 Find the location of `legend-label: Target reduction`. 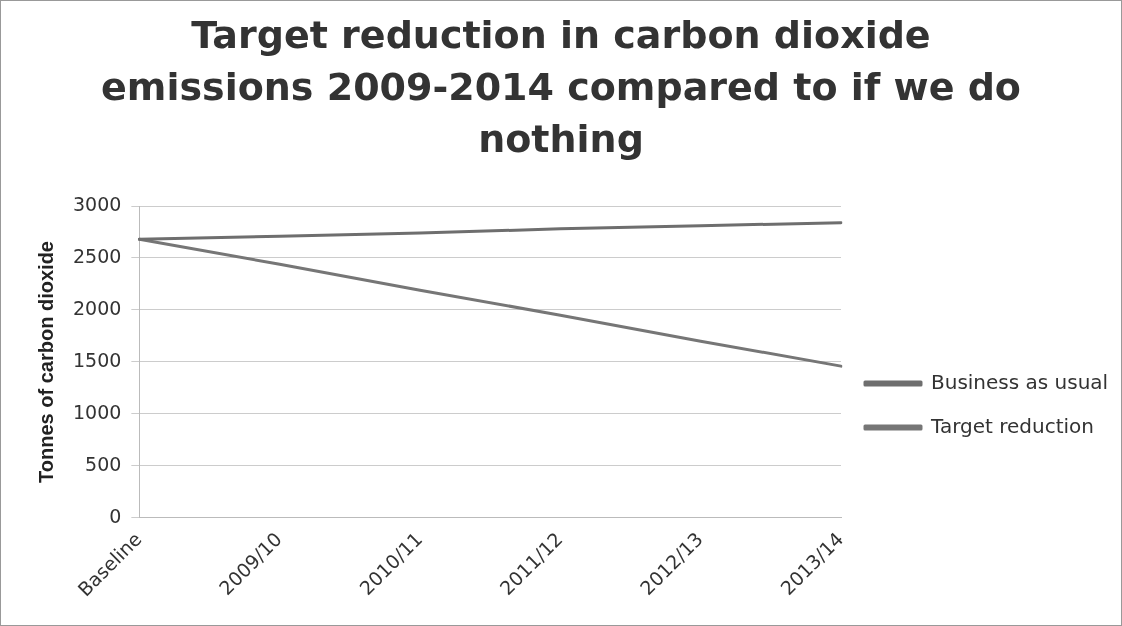

legend-label: Target reduction is located at coordinates (1012, 425).